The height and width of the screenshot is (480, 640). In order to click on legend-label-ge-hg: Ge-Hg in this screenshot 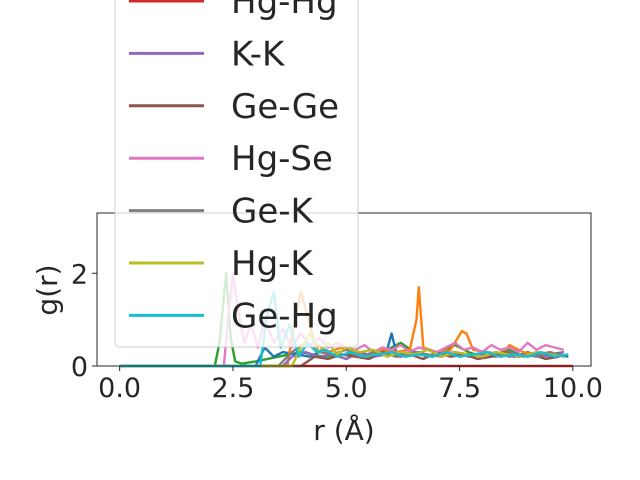, I will do `click(284, 316)`.